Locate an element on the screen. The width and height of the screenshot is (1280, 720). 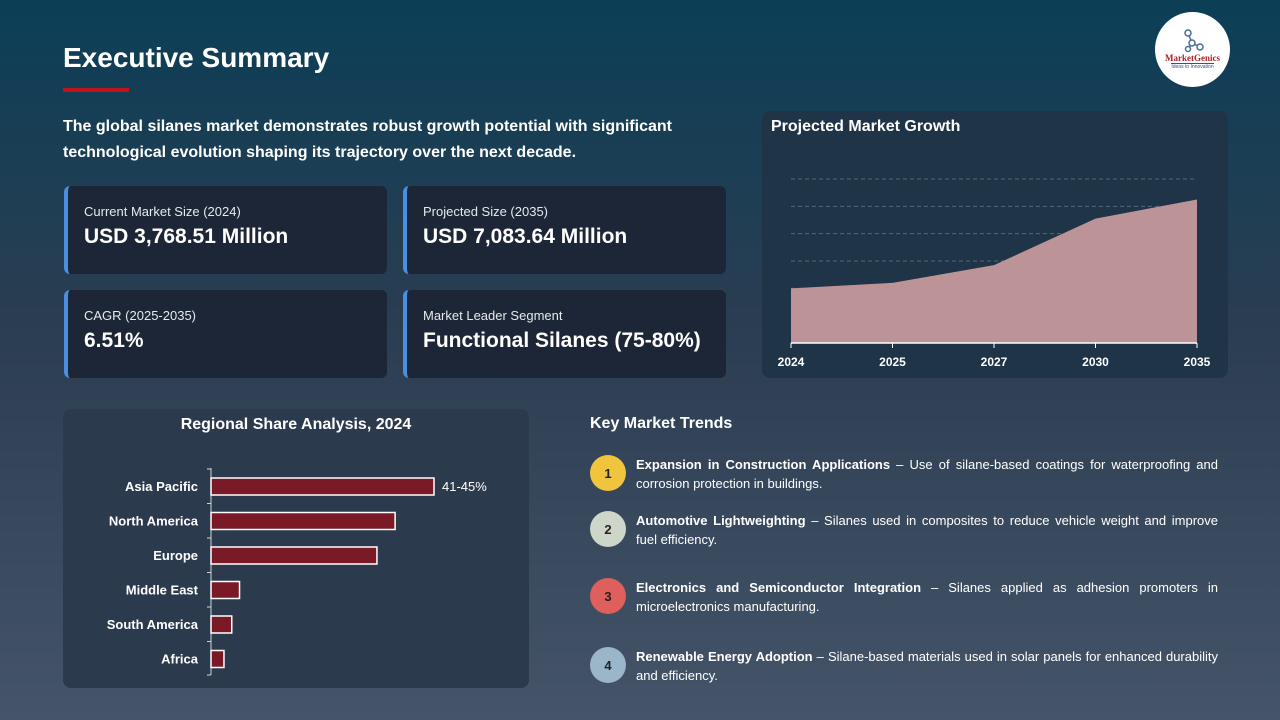
page-title: Executive Summary is located at coordinates (196, 57).